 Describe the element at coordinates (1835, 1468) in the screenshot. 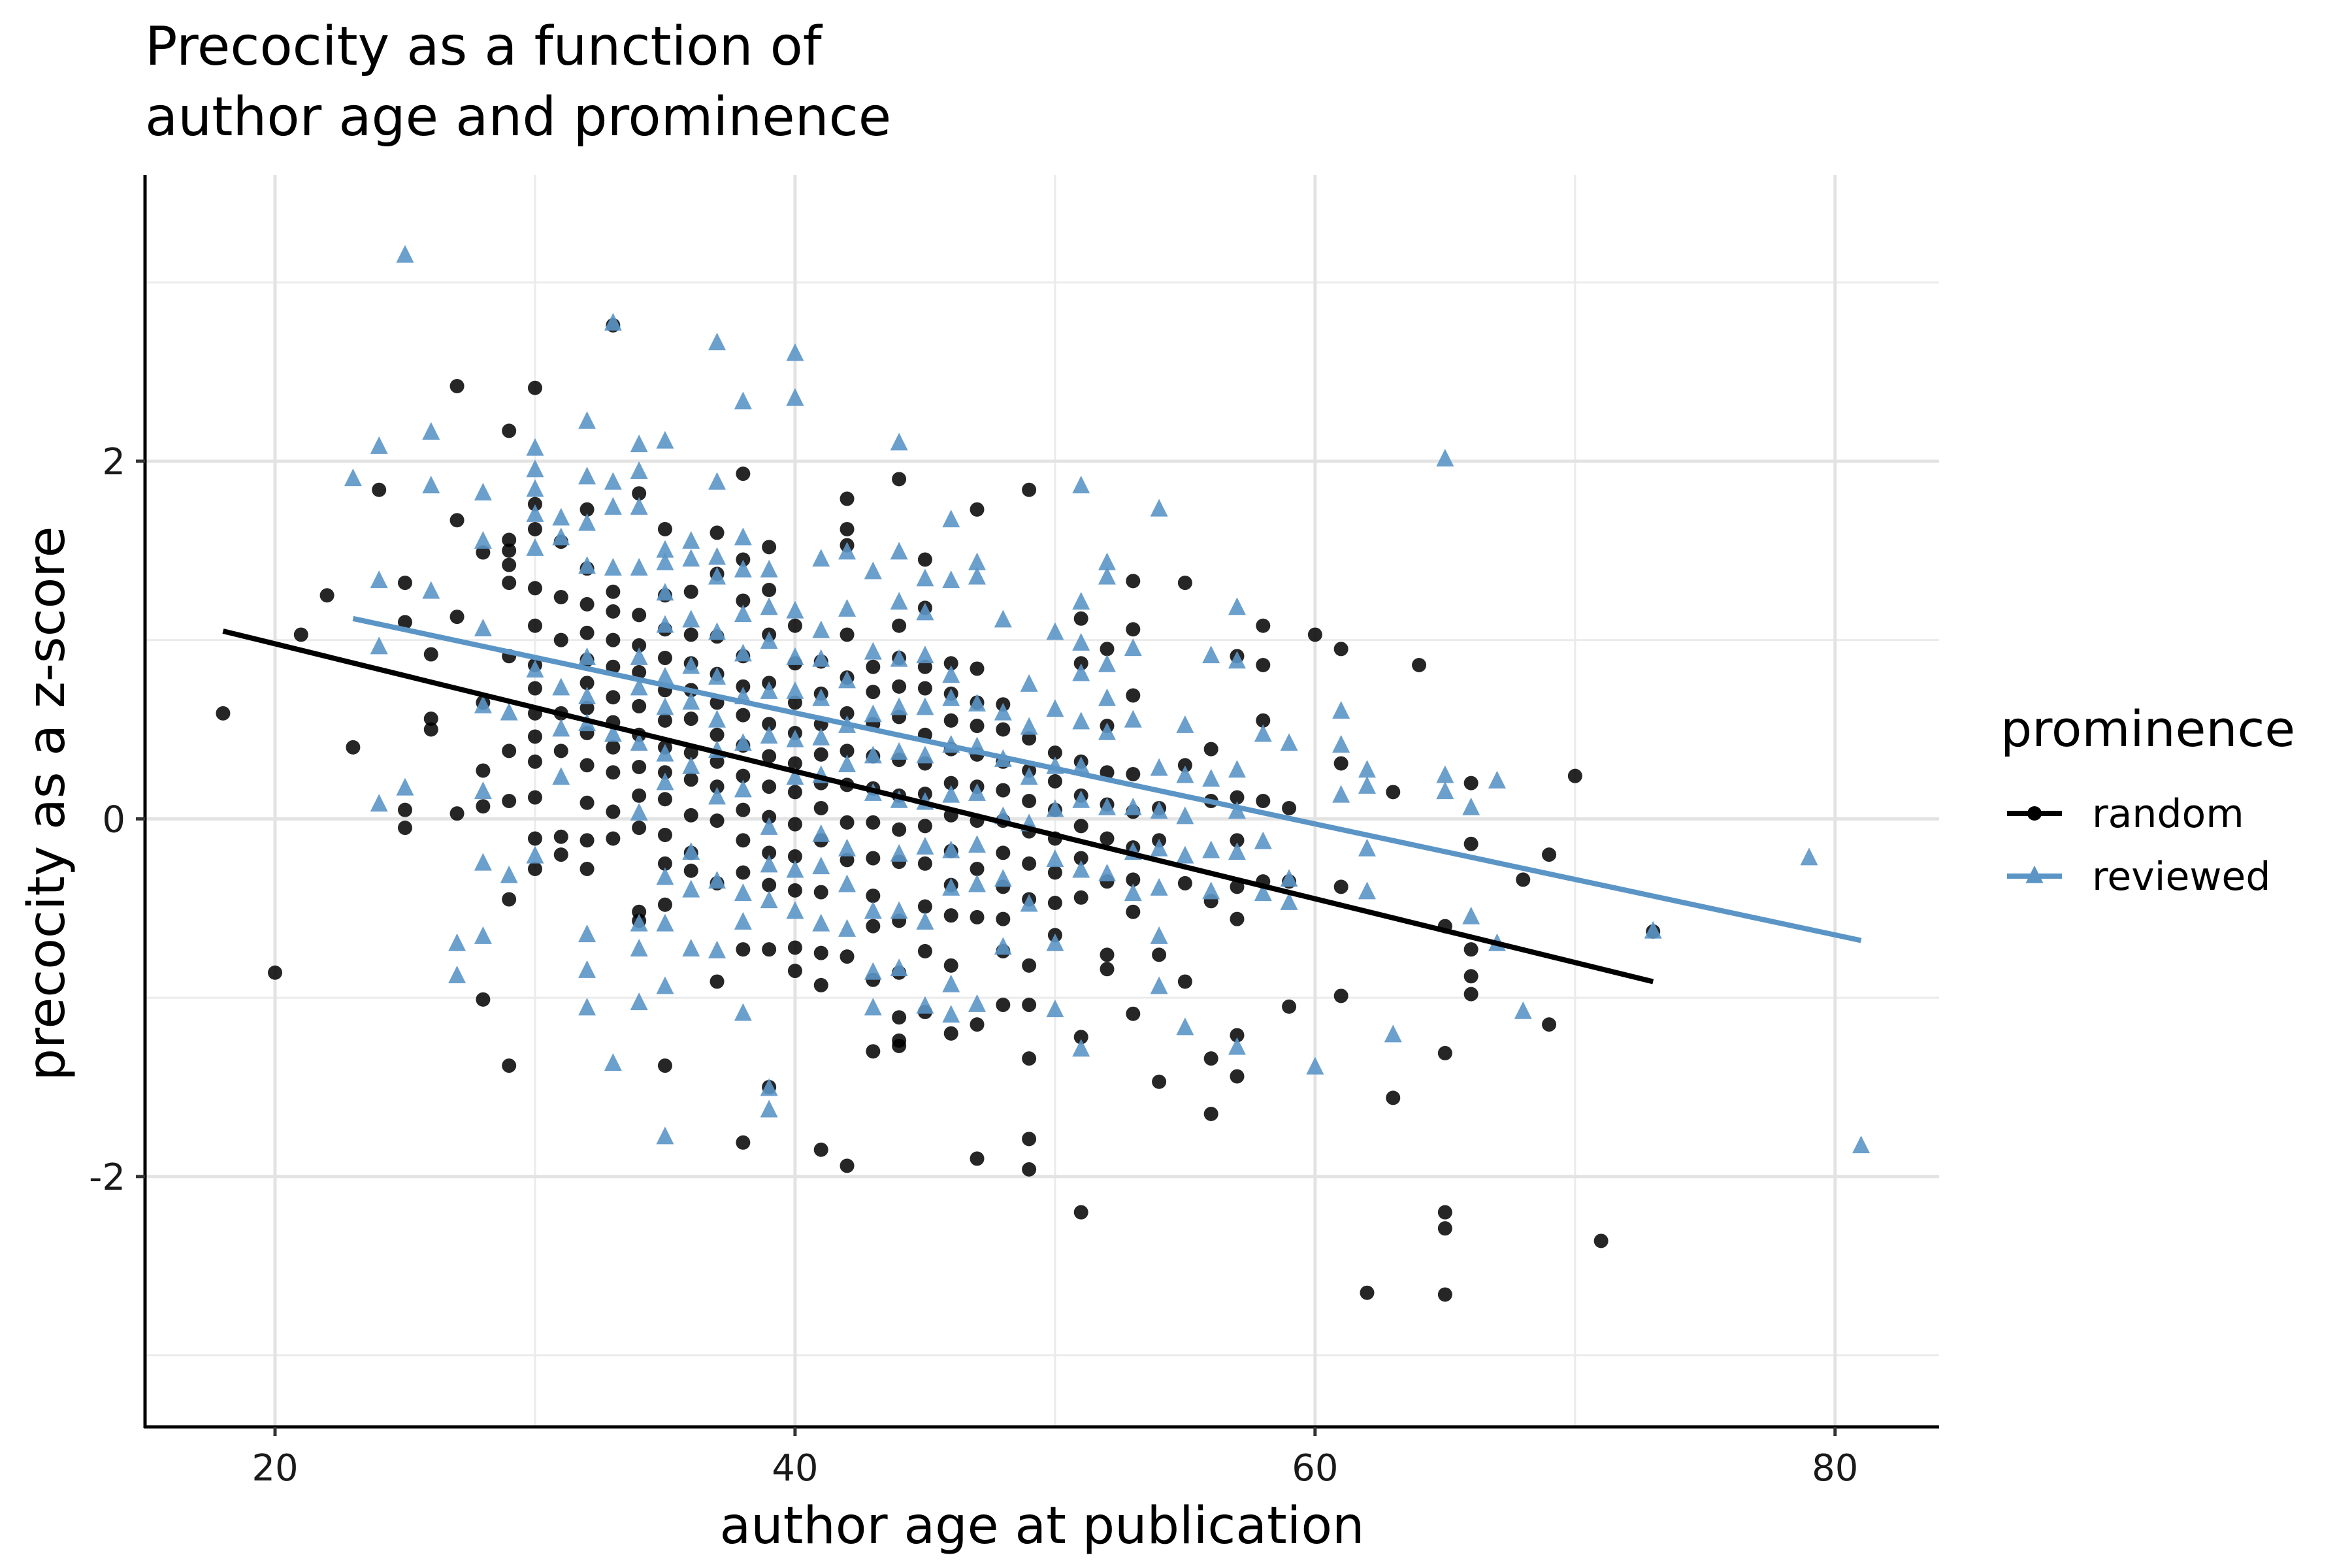

I see `x-tick-label: 80` at that location.